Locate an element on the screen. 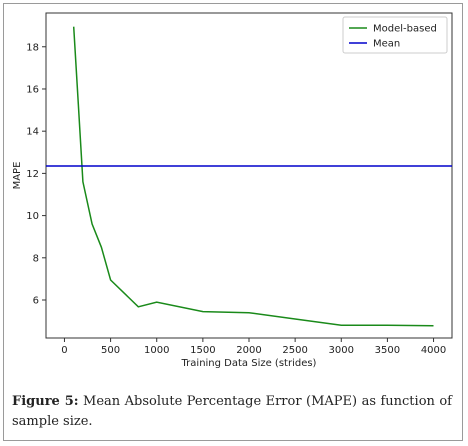  y-axis-ticks: 6 8 10 12 14 16 18 is located at coordinates (36, 174).